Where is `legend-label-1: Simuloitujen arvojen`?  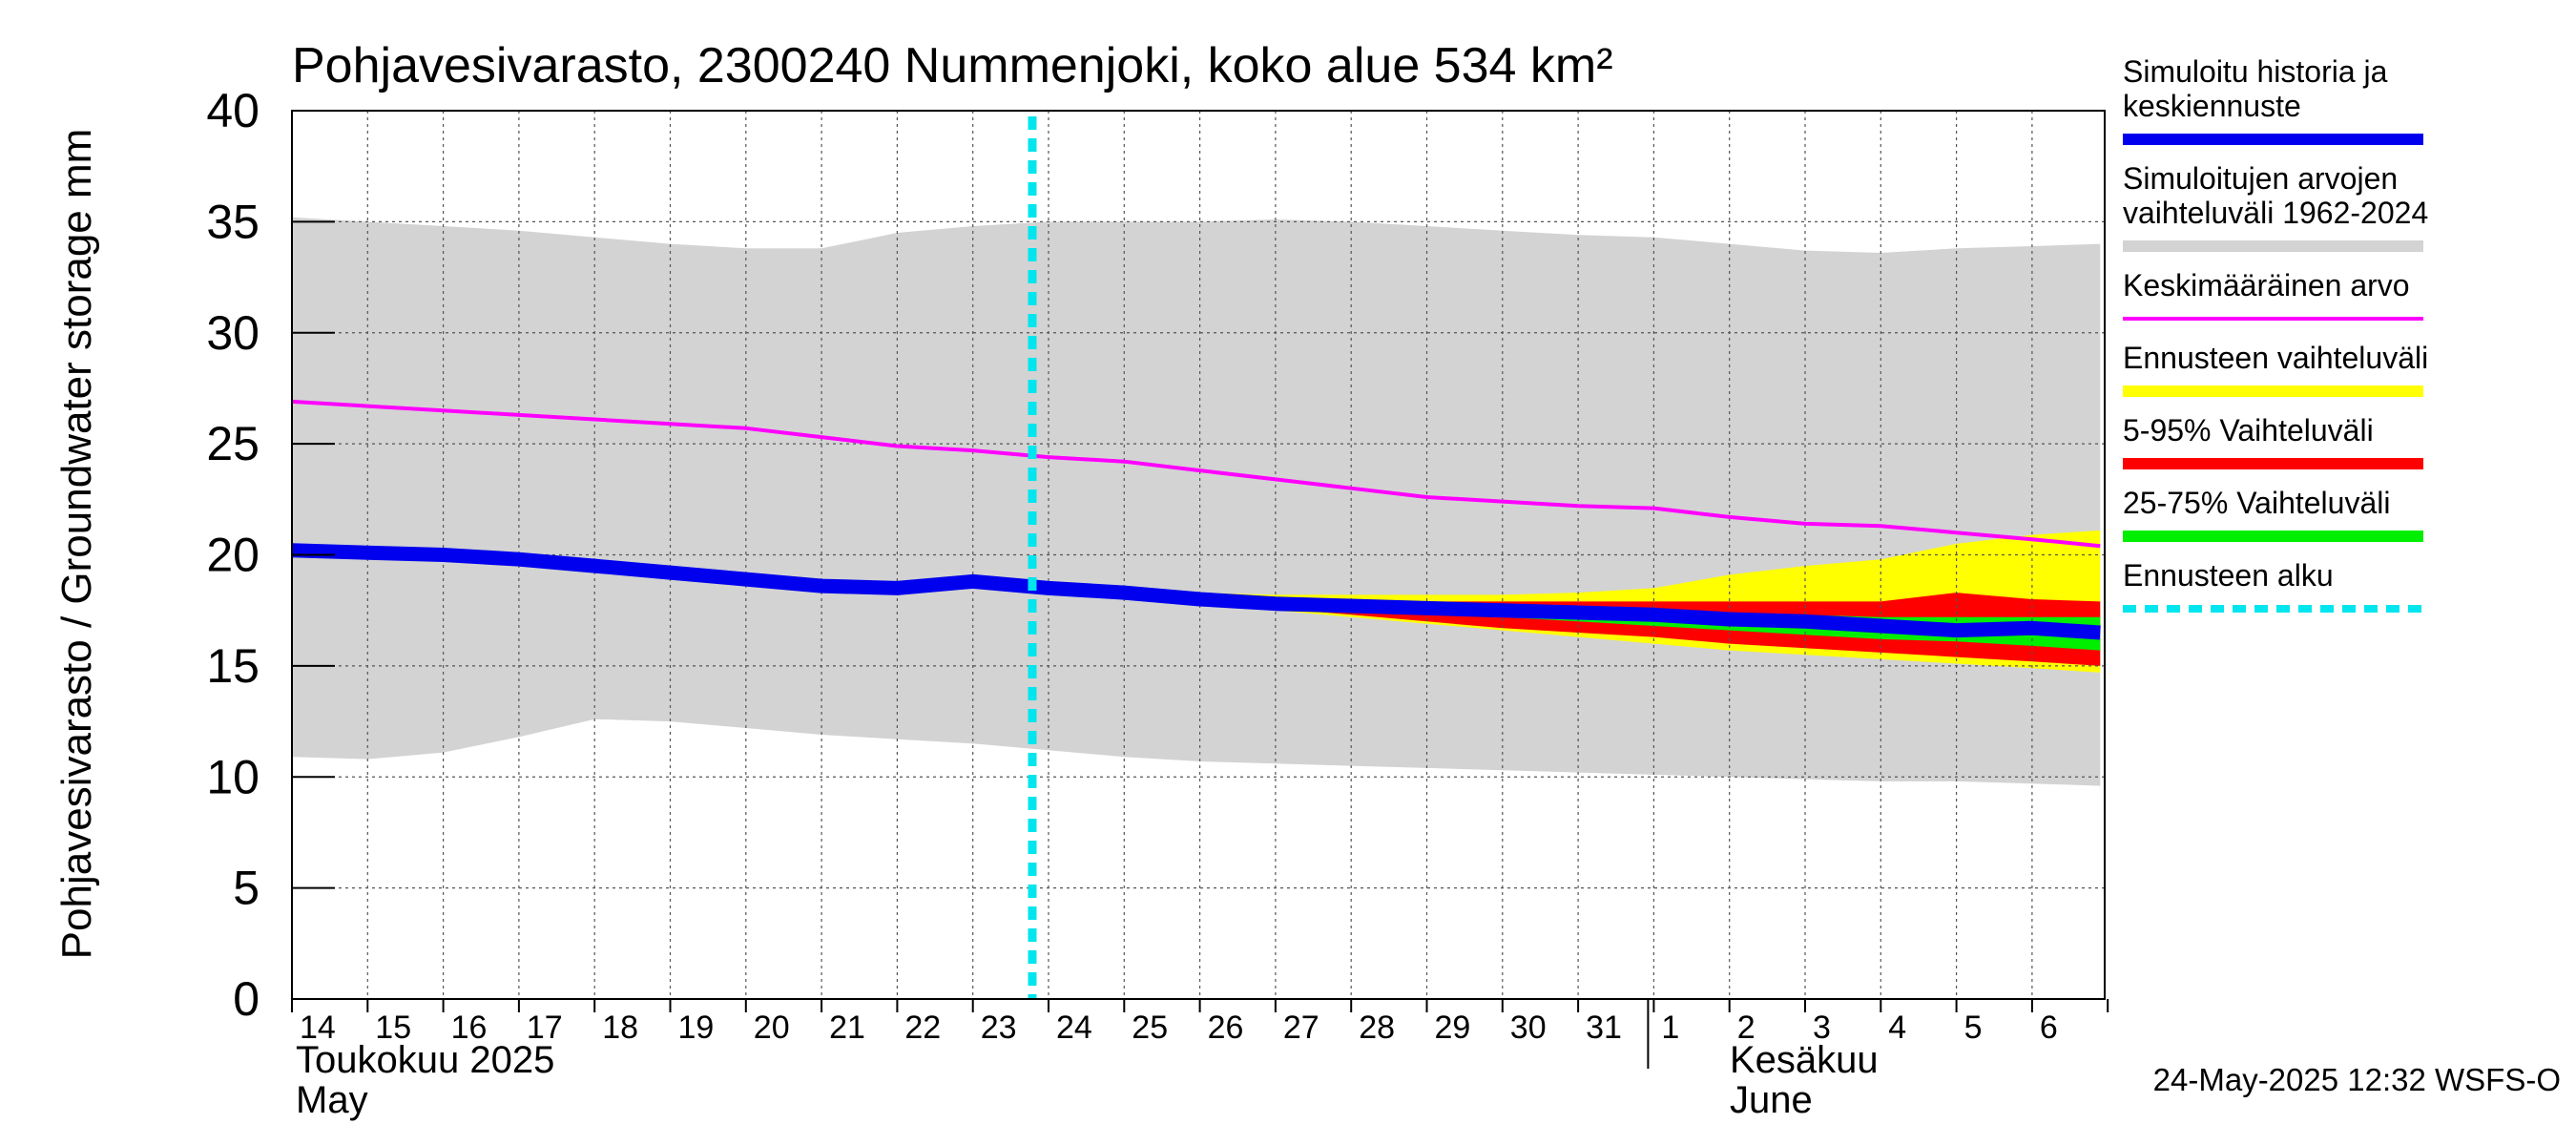 legend-label-1: Simuloitujen arvojen is located at coordinates (2260, 179).